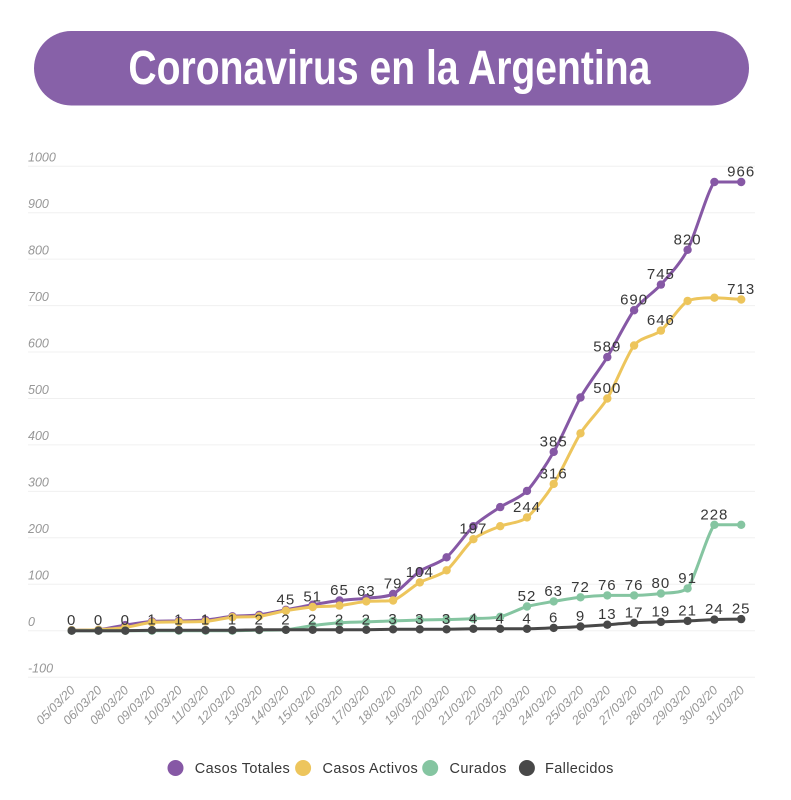 This screenshot has width=791, height=800. I want to click on svg-text: 9, so click(580, 616).